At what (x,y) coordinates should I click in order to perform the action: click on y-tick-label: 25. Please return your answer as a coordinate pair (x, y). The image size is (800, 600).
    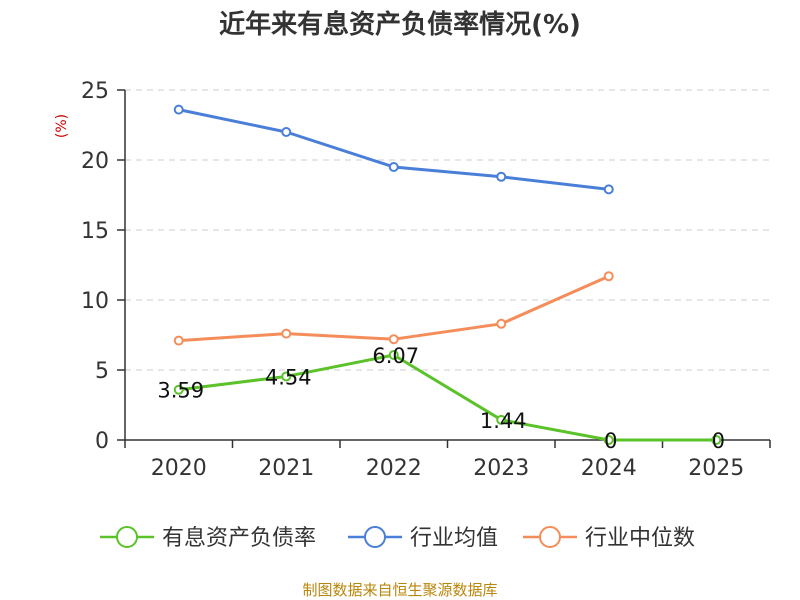
    Looking at the image, I should click on (95, 91).